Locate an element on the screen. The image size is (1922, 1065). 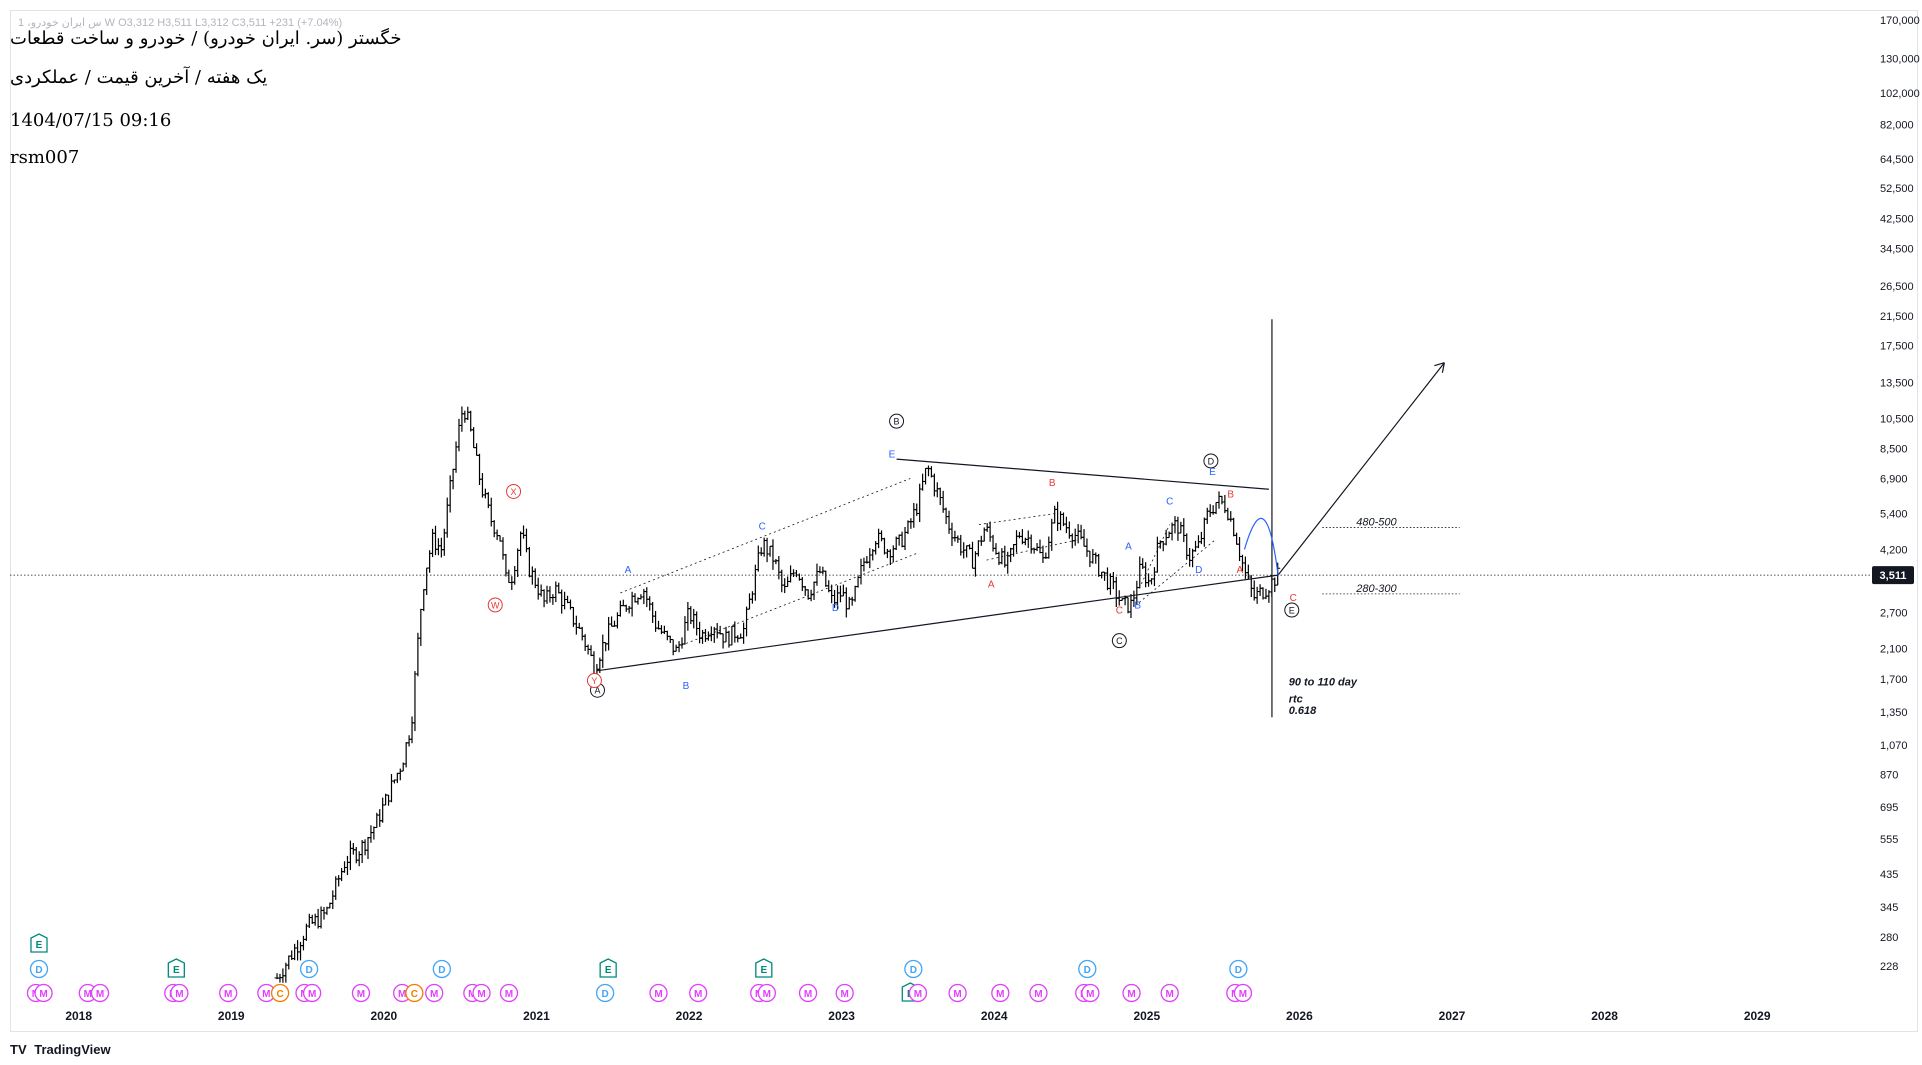
y-tick-label: 695 is located at coordinates (1889, 808).